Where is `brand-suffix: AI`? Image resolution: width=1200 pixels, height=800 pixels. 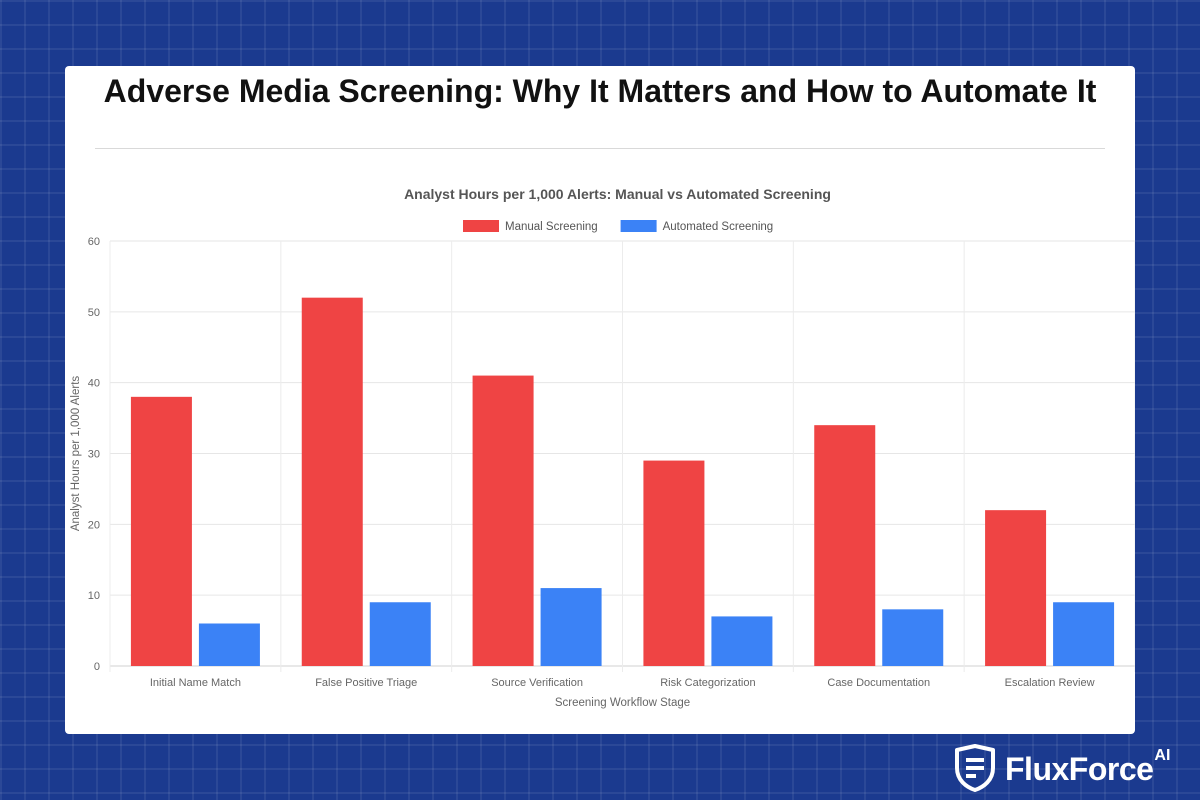
brand-suffix: AI is located at coordinates (1162, 755).